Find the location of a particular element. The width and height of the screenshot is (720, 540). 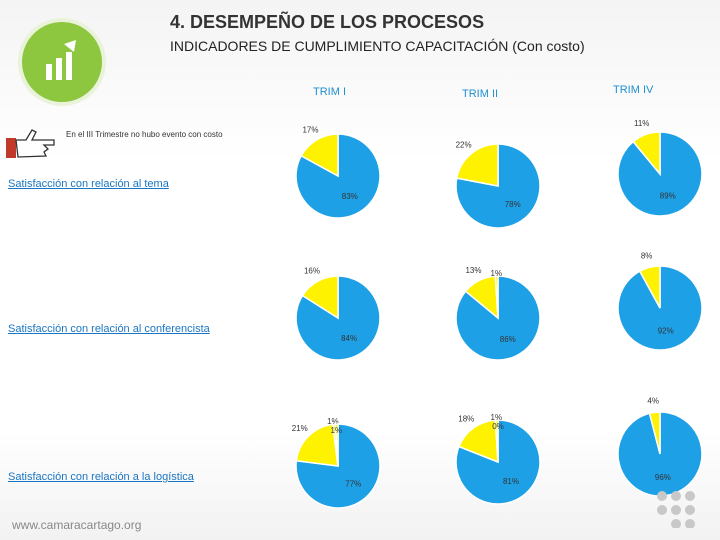

pie-5-label-1: 8% is located at coordinates (647, 256).